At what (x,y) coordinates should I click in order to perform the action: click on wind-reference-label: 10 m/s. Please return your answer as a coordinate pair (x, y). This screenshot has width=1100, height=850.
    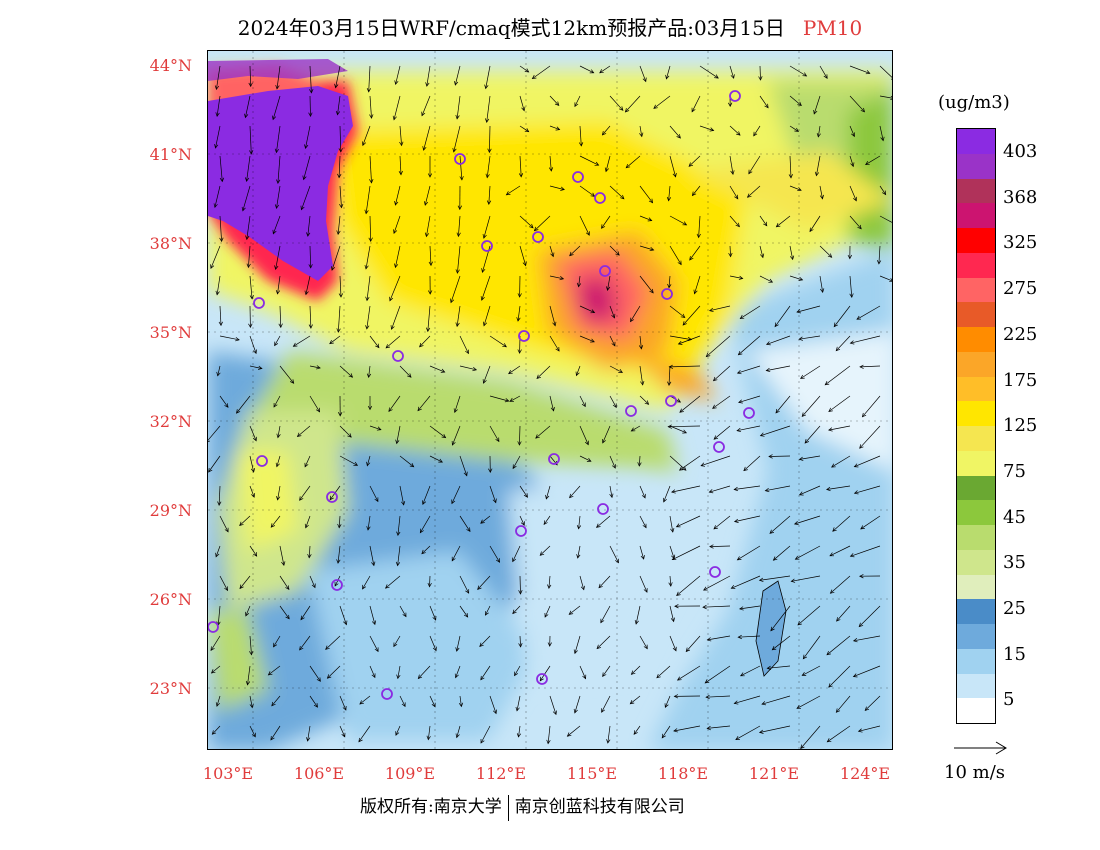
    Looking at the image, I should click on (974, 772).